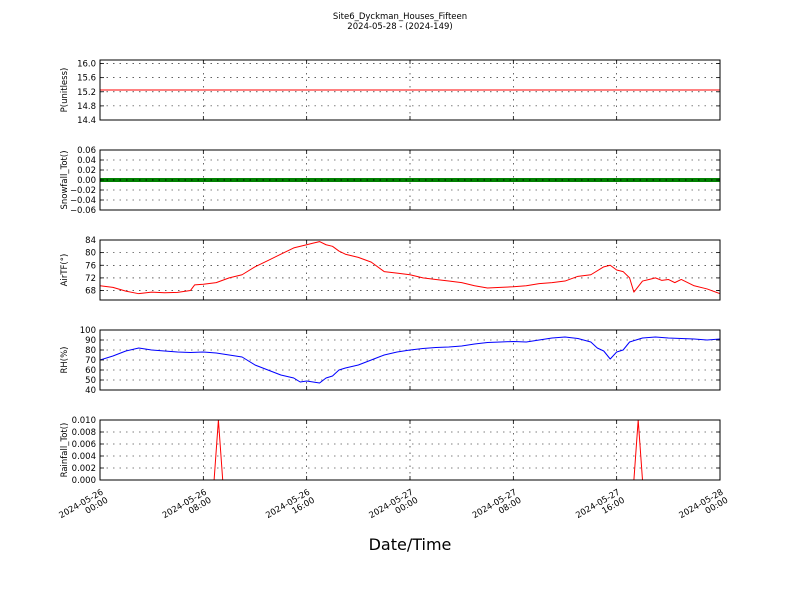 The height and width of the screenshot is (600, 800). What do you see at coordinates (88, 331) in the screenshot?
I see `y-tick-label: 100` at bounding box center [88, 331].